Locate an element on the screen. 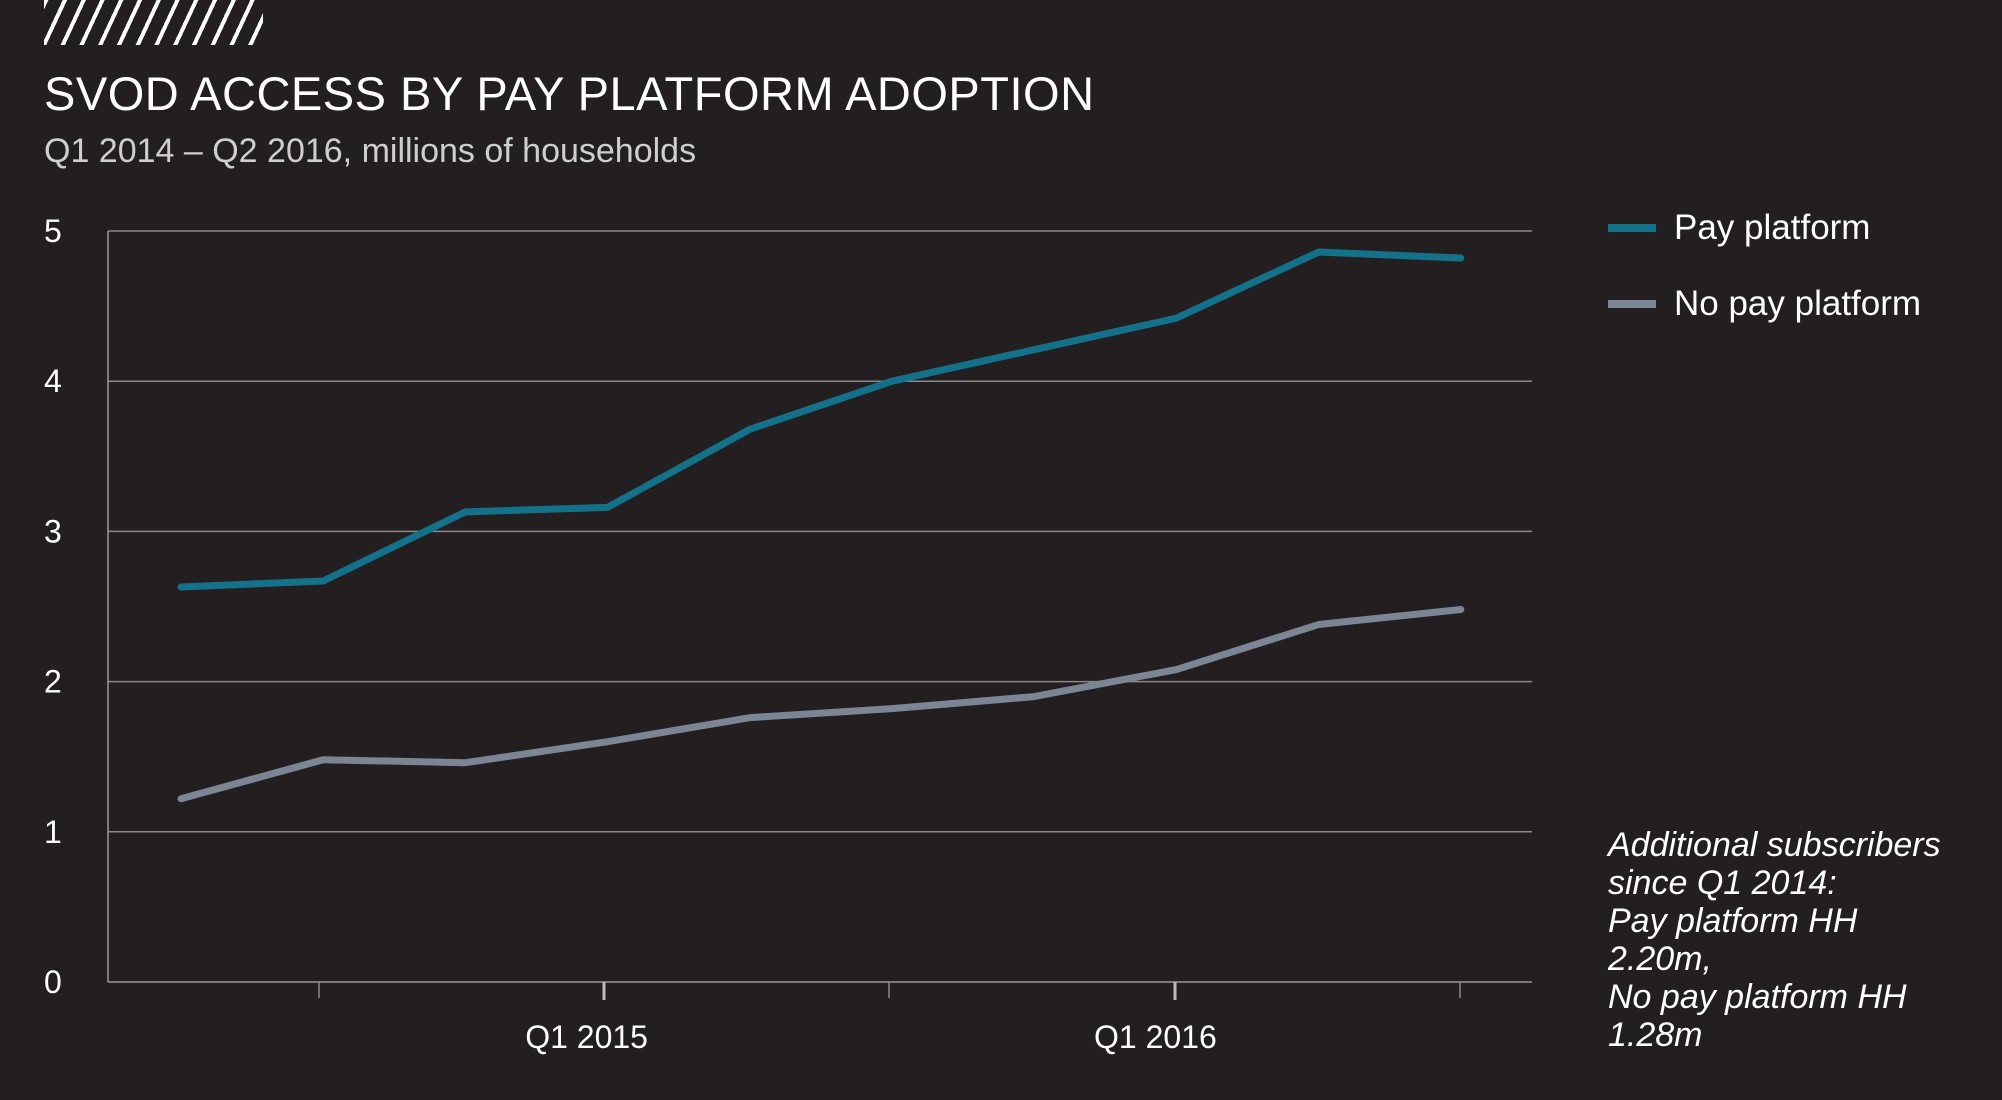 The height and width of the screenshot is (1100, 2002). note-line: 2.20m, is located at coordinates (1660, 959).